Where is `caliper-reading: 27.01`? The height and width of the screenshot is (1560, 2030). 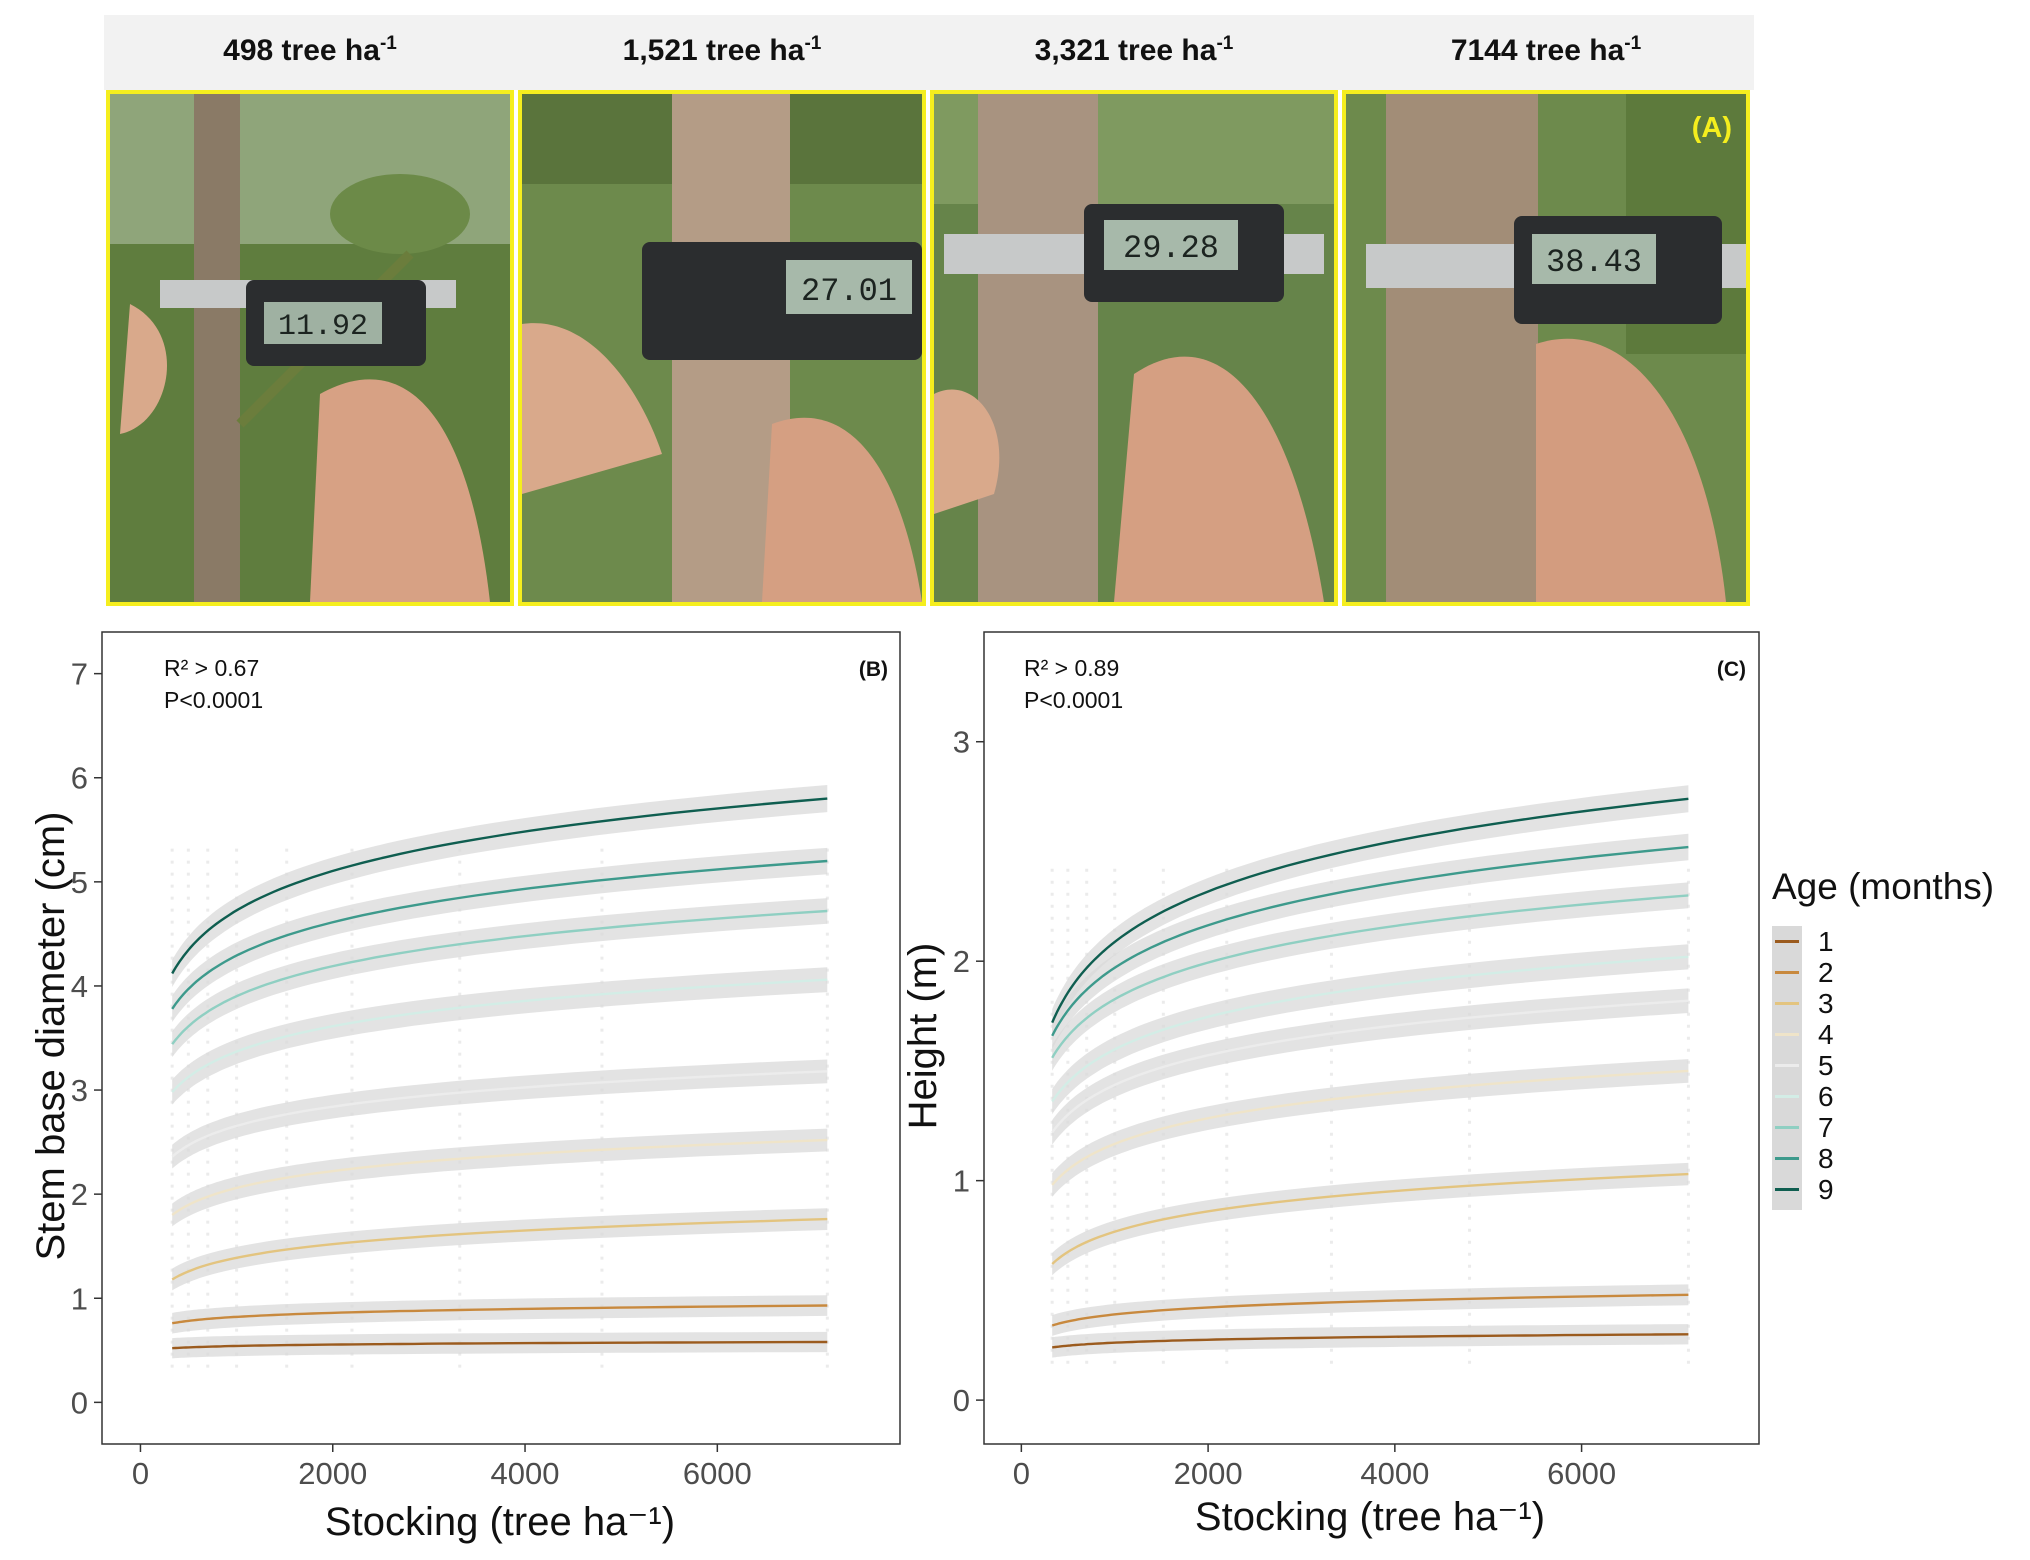
caliper-reading: 27.01 is located at coordinates (849, 291).